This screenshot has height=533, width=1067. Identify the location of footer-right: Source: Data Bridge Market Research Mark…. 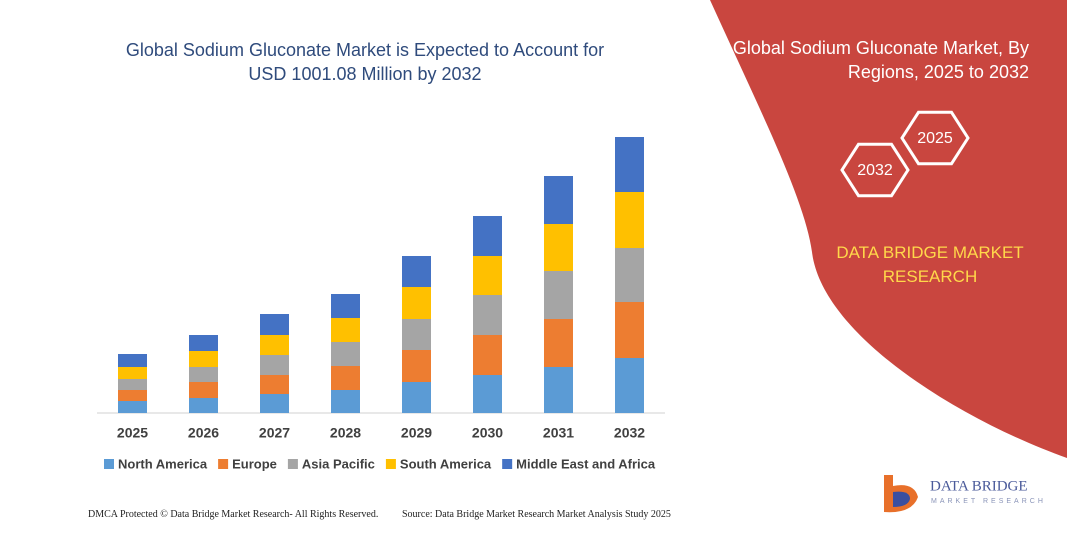
(536, 514).